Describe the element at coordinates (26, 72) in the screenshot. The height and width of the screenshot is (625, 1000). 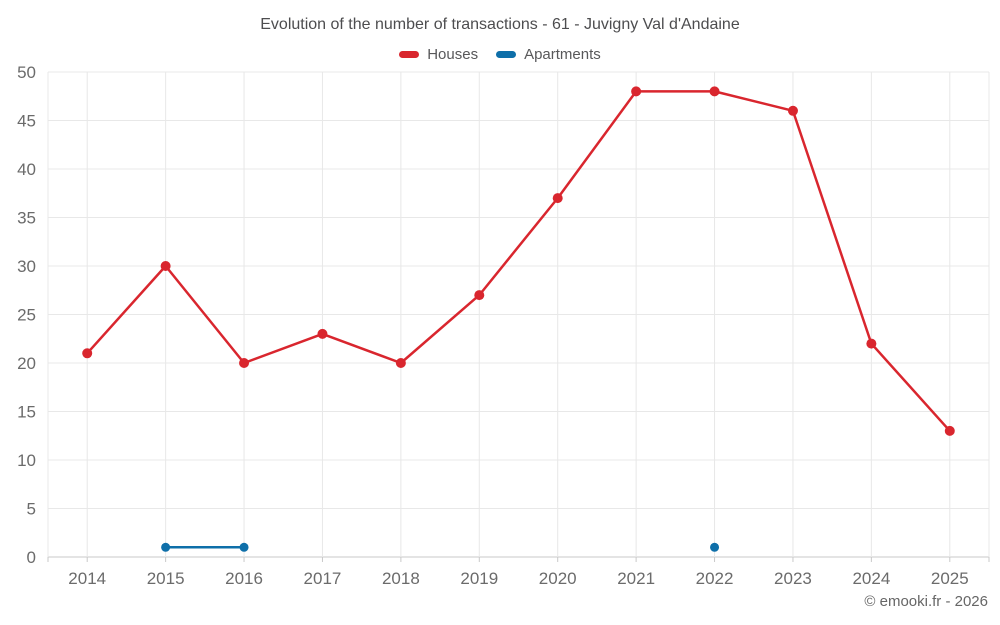
I see `y-tick-label: 50` at that location.